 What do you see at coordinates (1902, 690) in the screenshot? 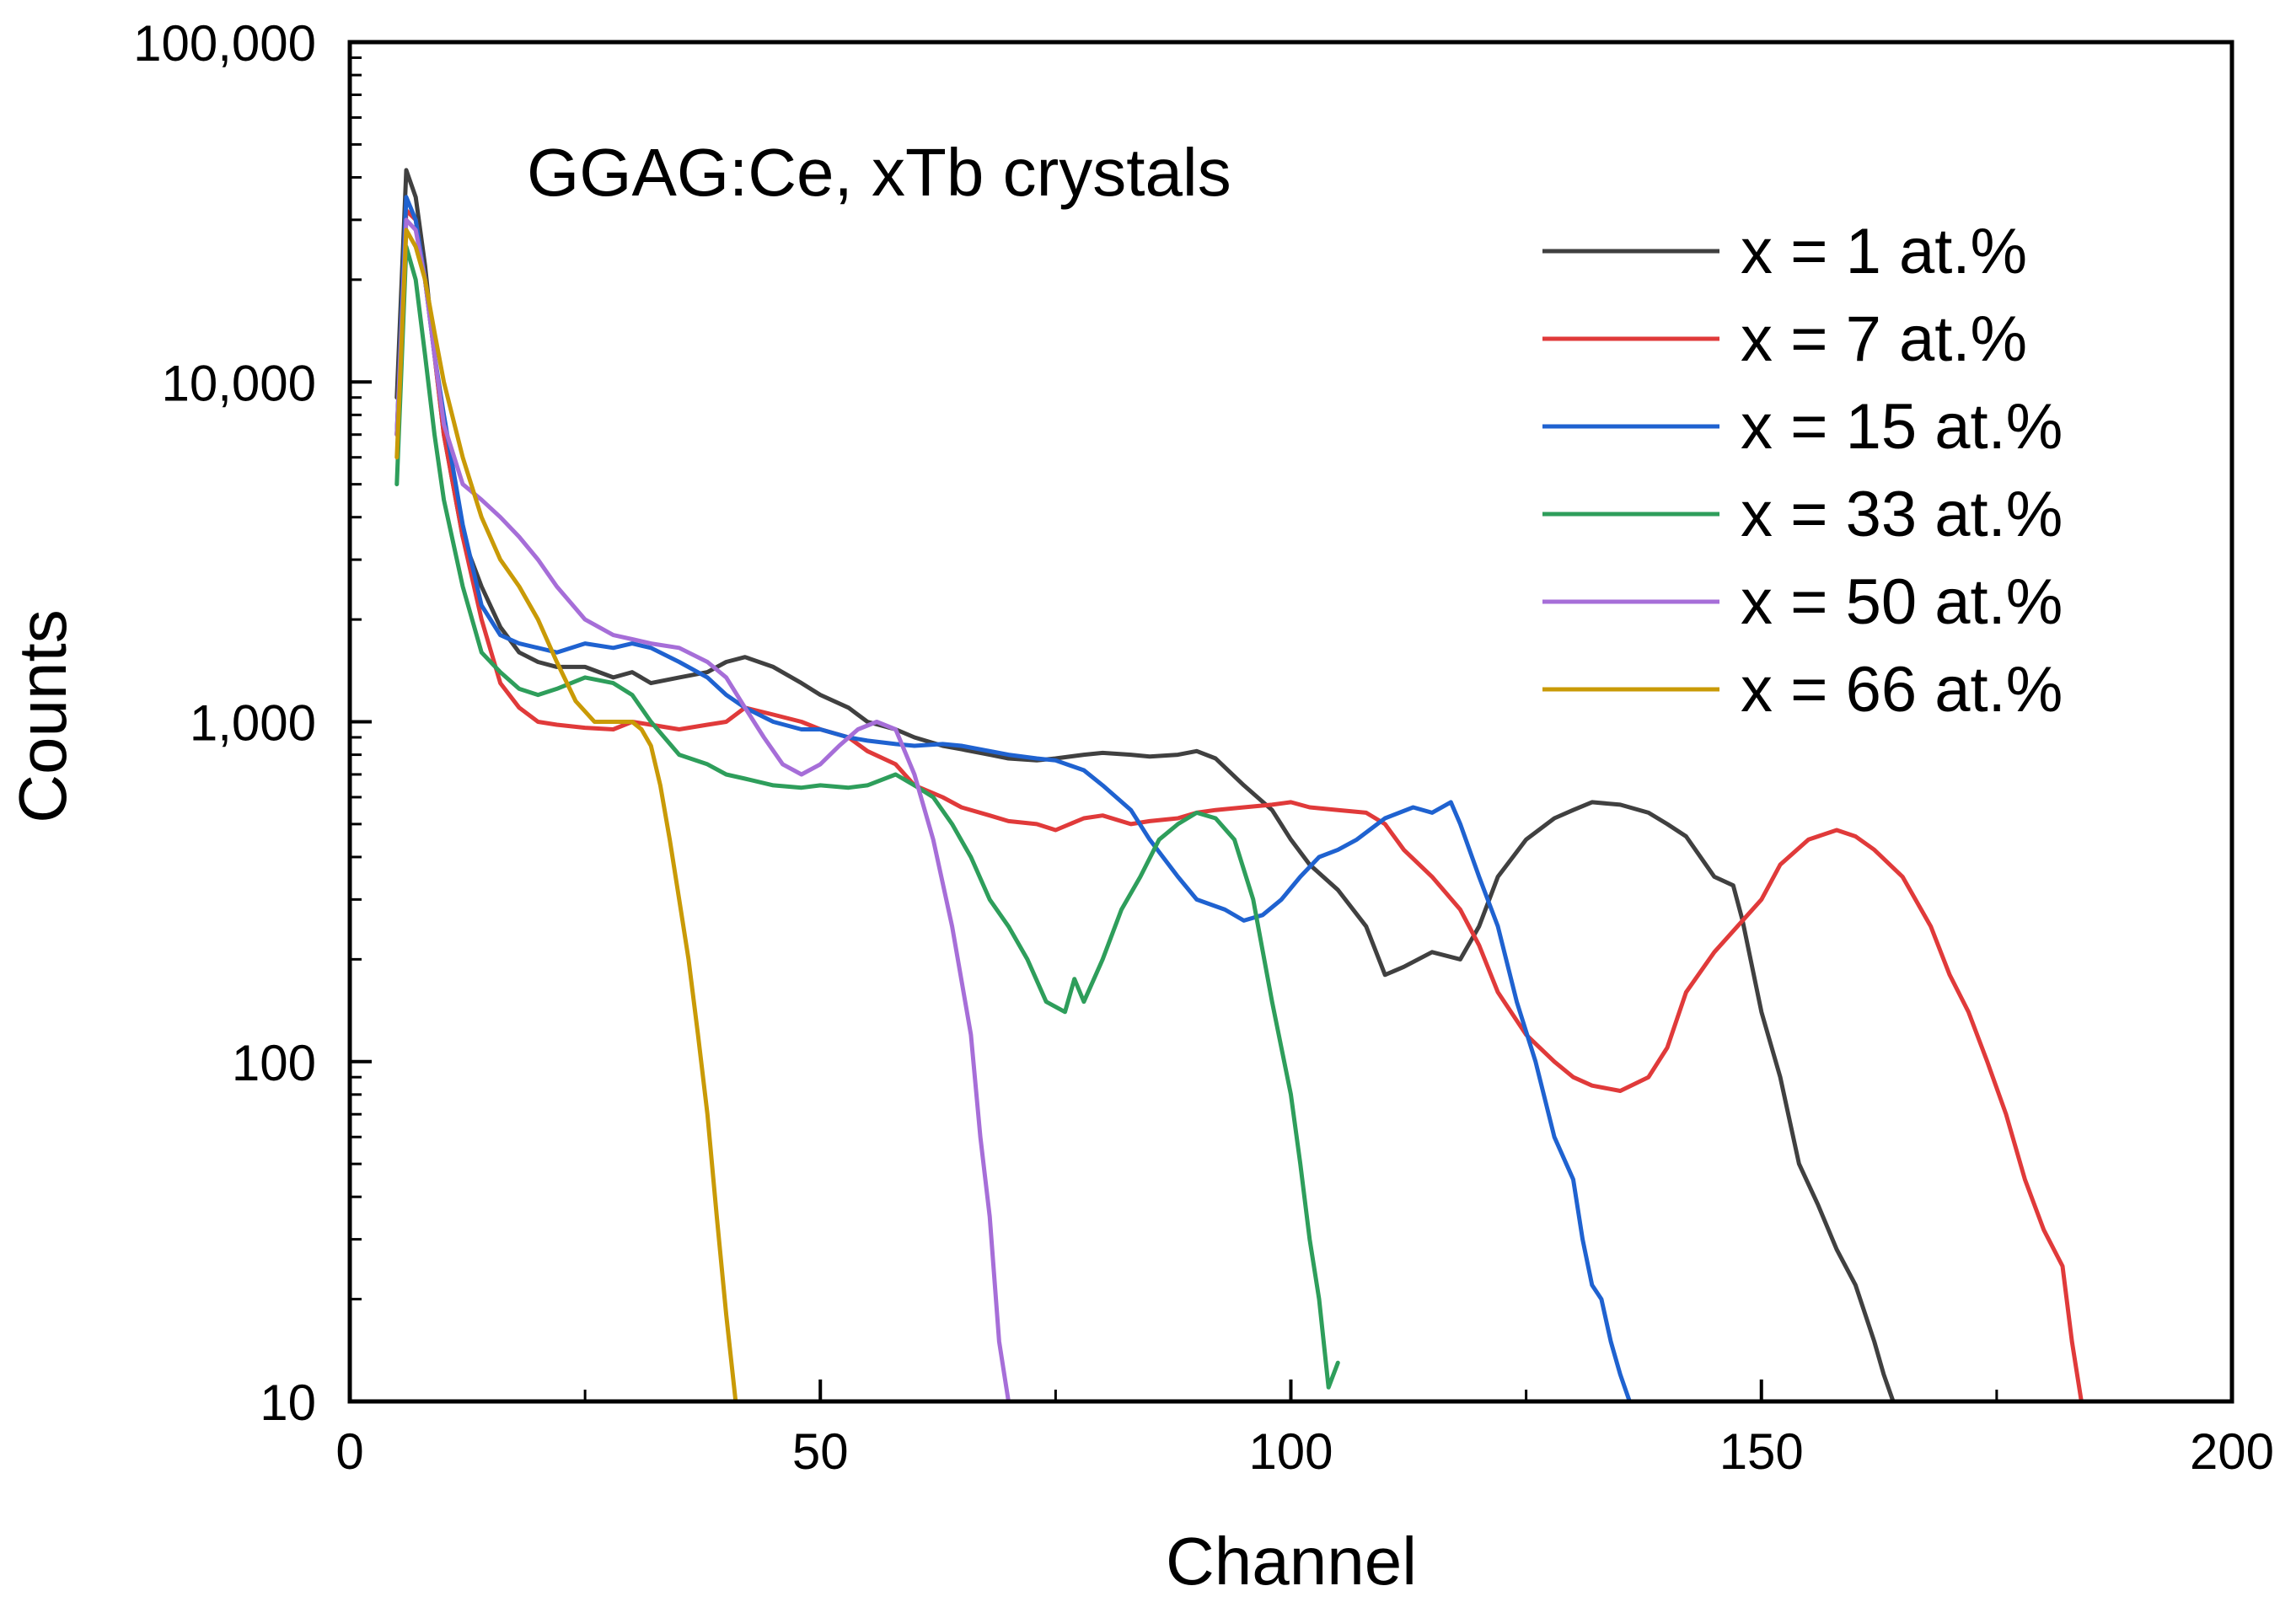
I see `legend-label-6: x = 66 at.%` at bounding box center [1902, 690].